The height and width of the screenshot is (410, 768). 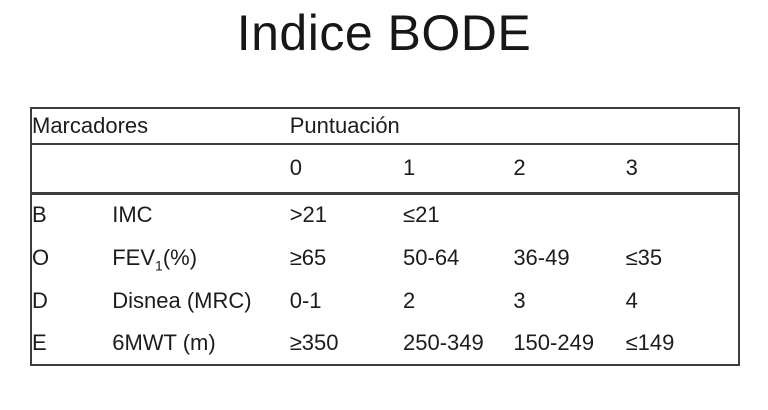 I want to click on row-letter: O, so click(x=41, y=257).